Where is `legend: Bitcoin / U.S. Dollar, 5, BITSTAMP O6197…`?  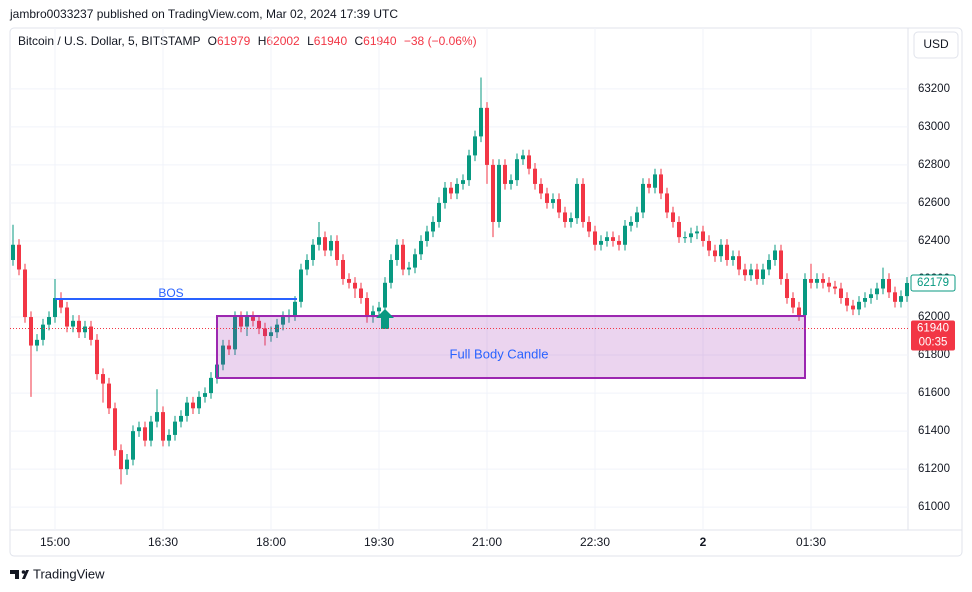
legend: Bitcoin / U.S. Dollar, 5, BITSTAMP O6197… is located at coordinates (247, 41).